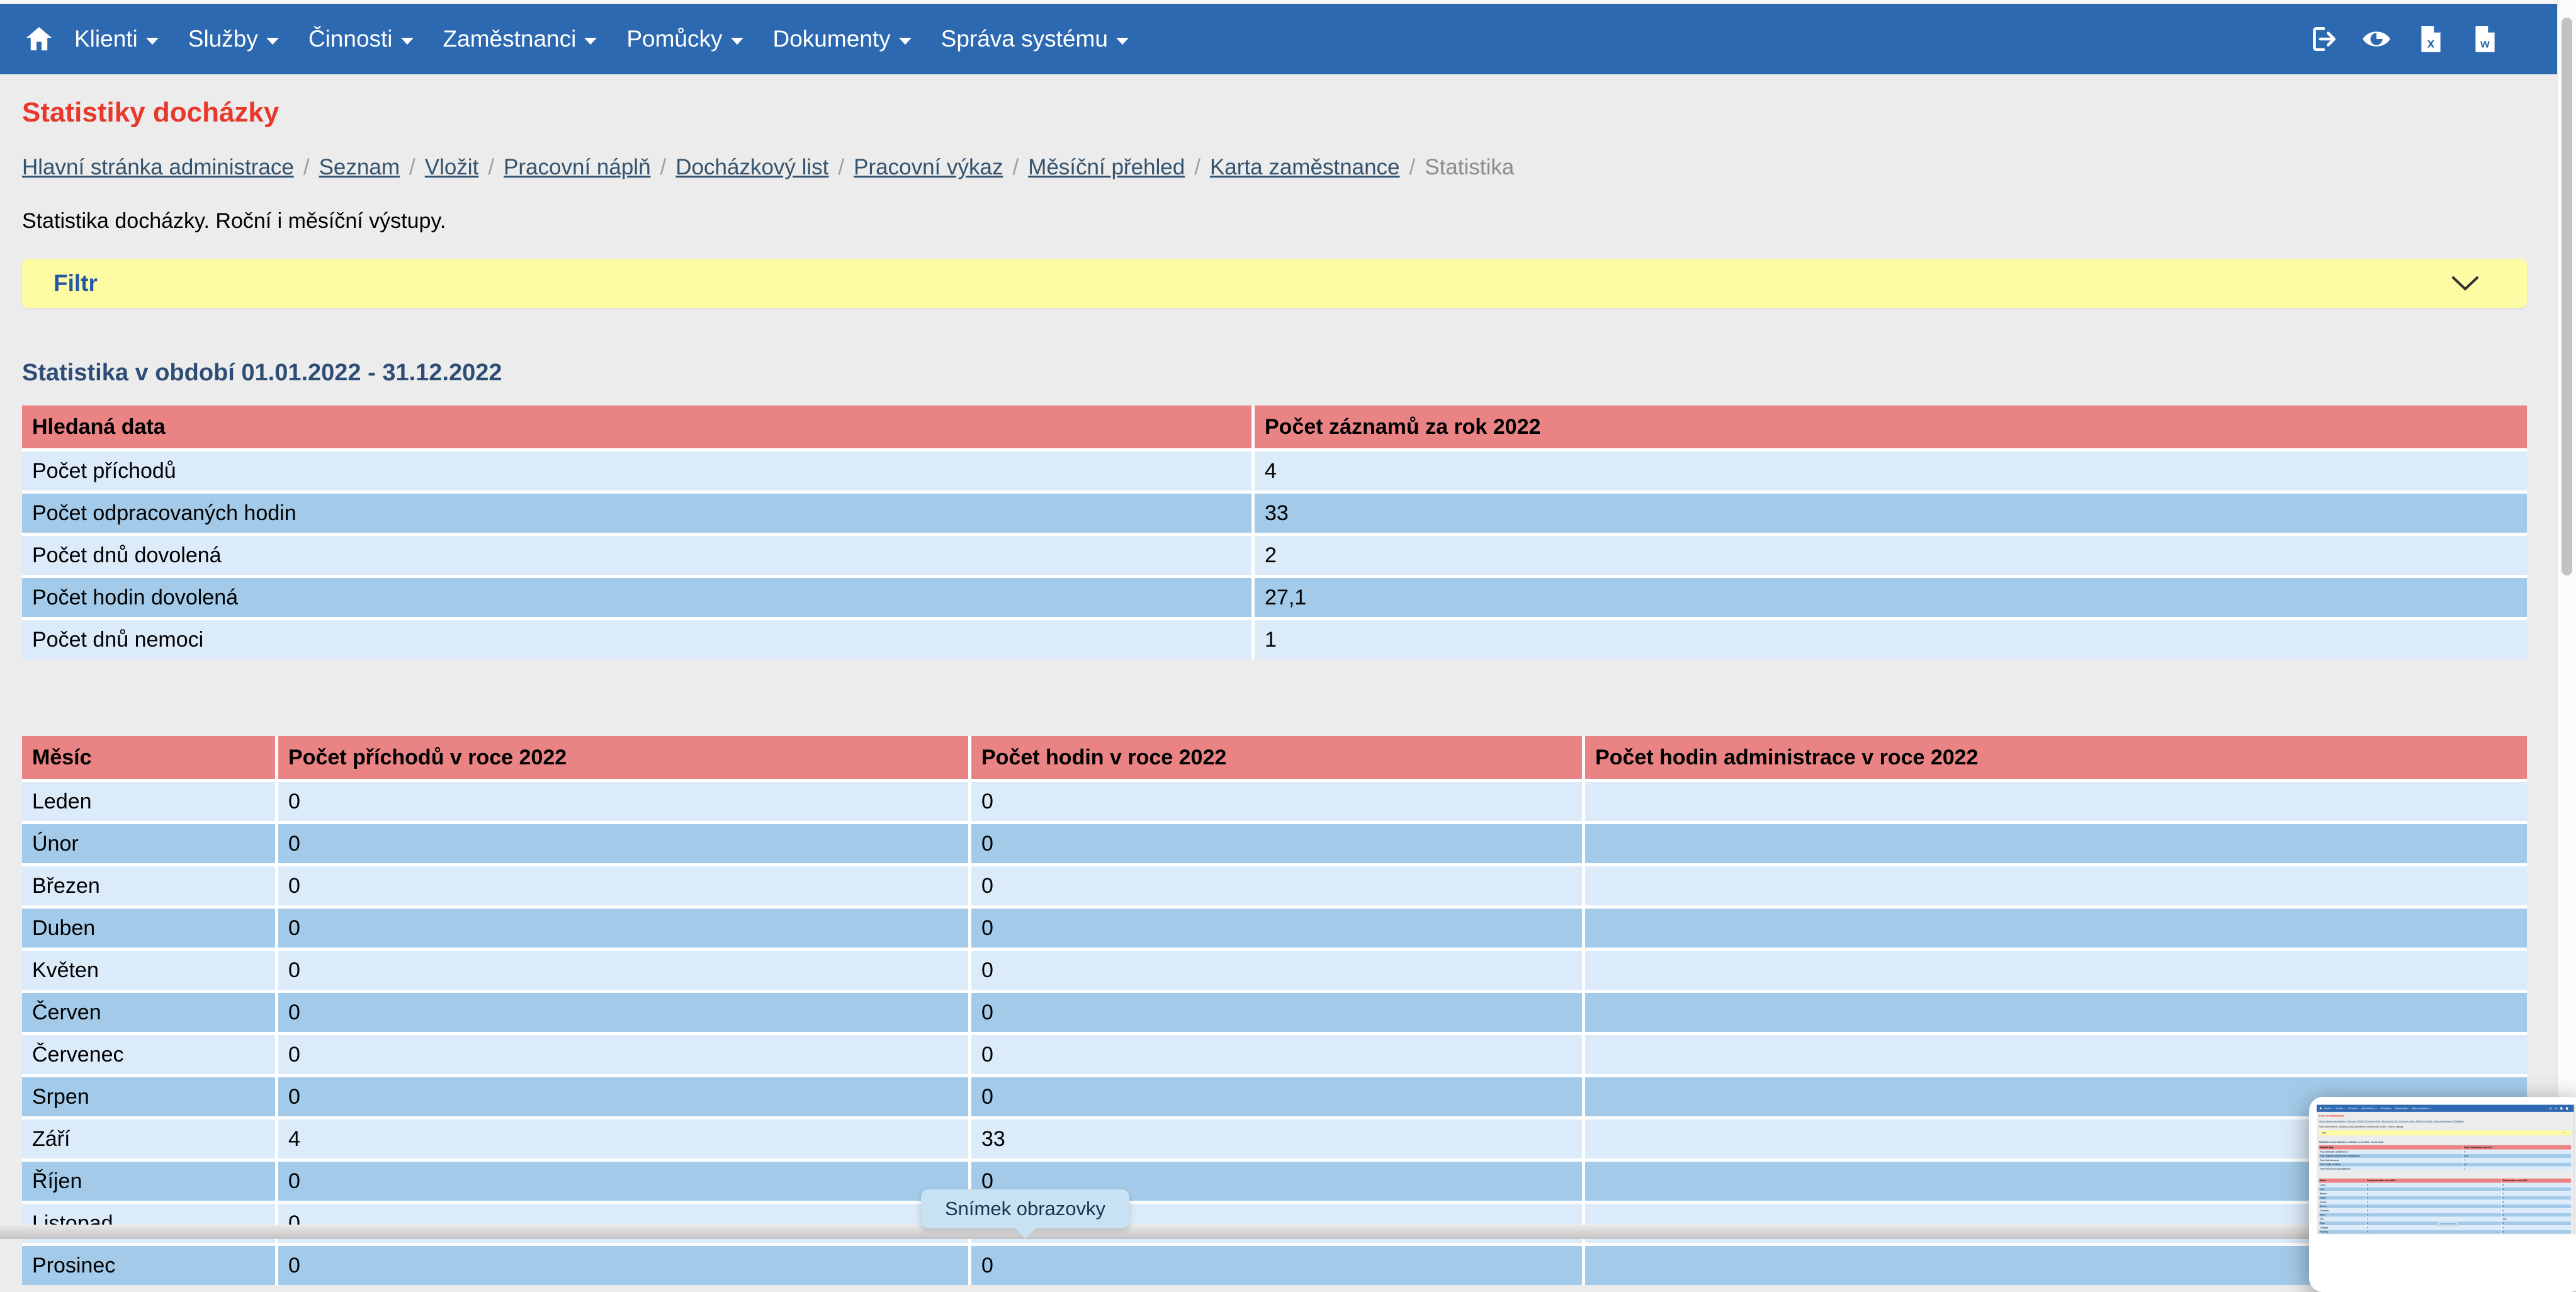 This screenshot has height=1292, width=2576. Describe the element at coordinates (350, 39) in the screenshot. I see `menu-item-label: Činnosti` at that location.